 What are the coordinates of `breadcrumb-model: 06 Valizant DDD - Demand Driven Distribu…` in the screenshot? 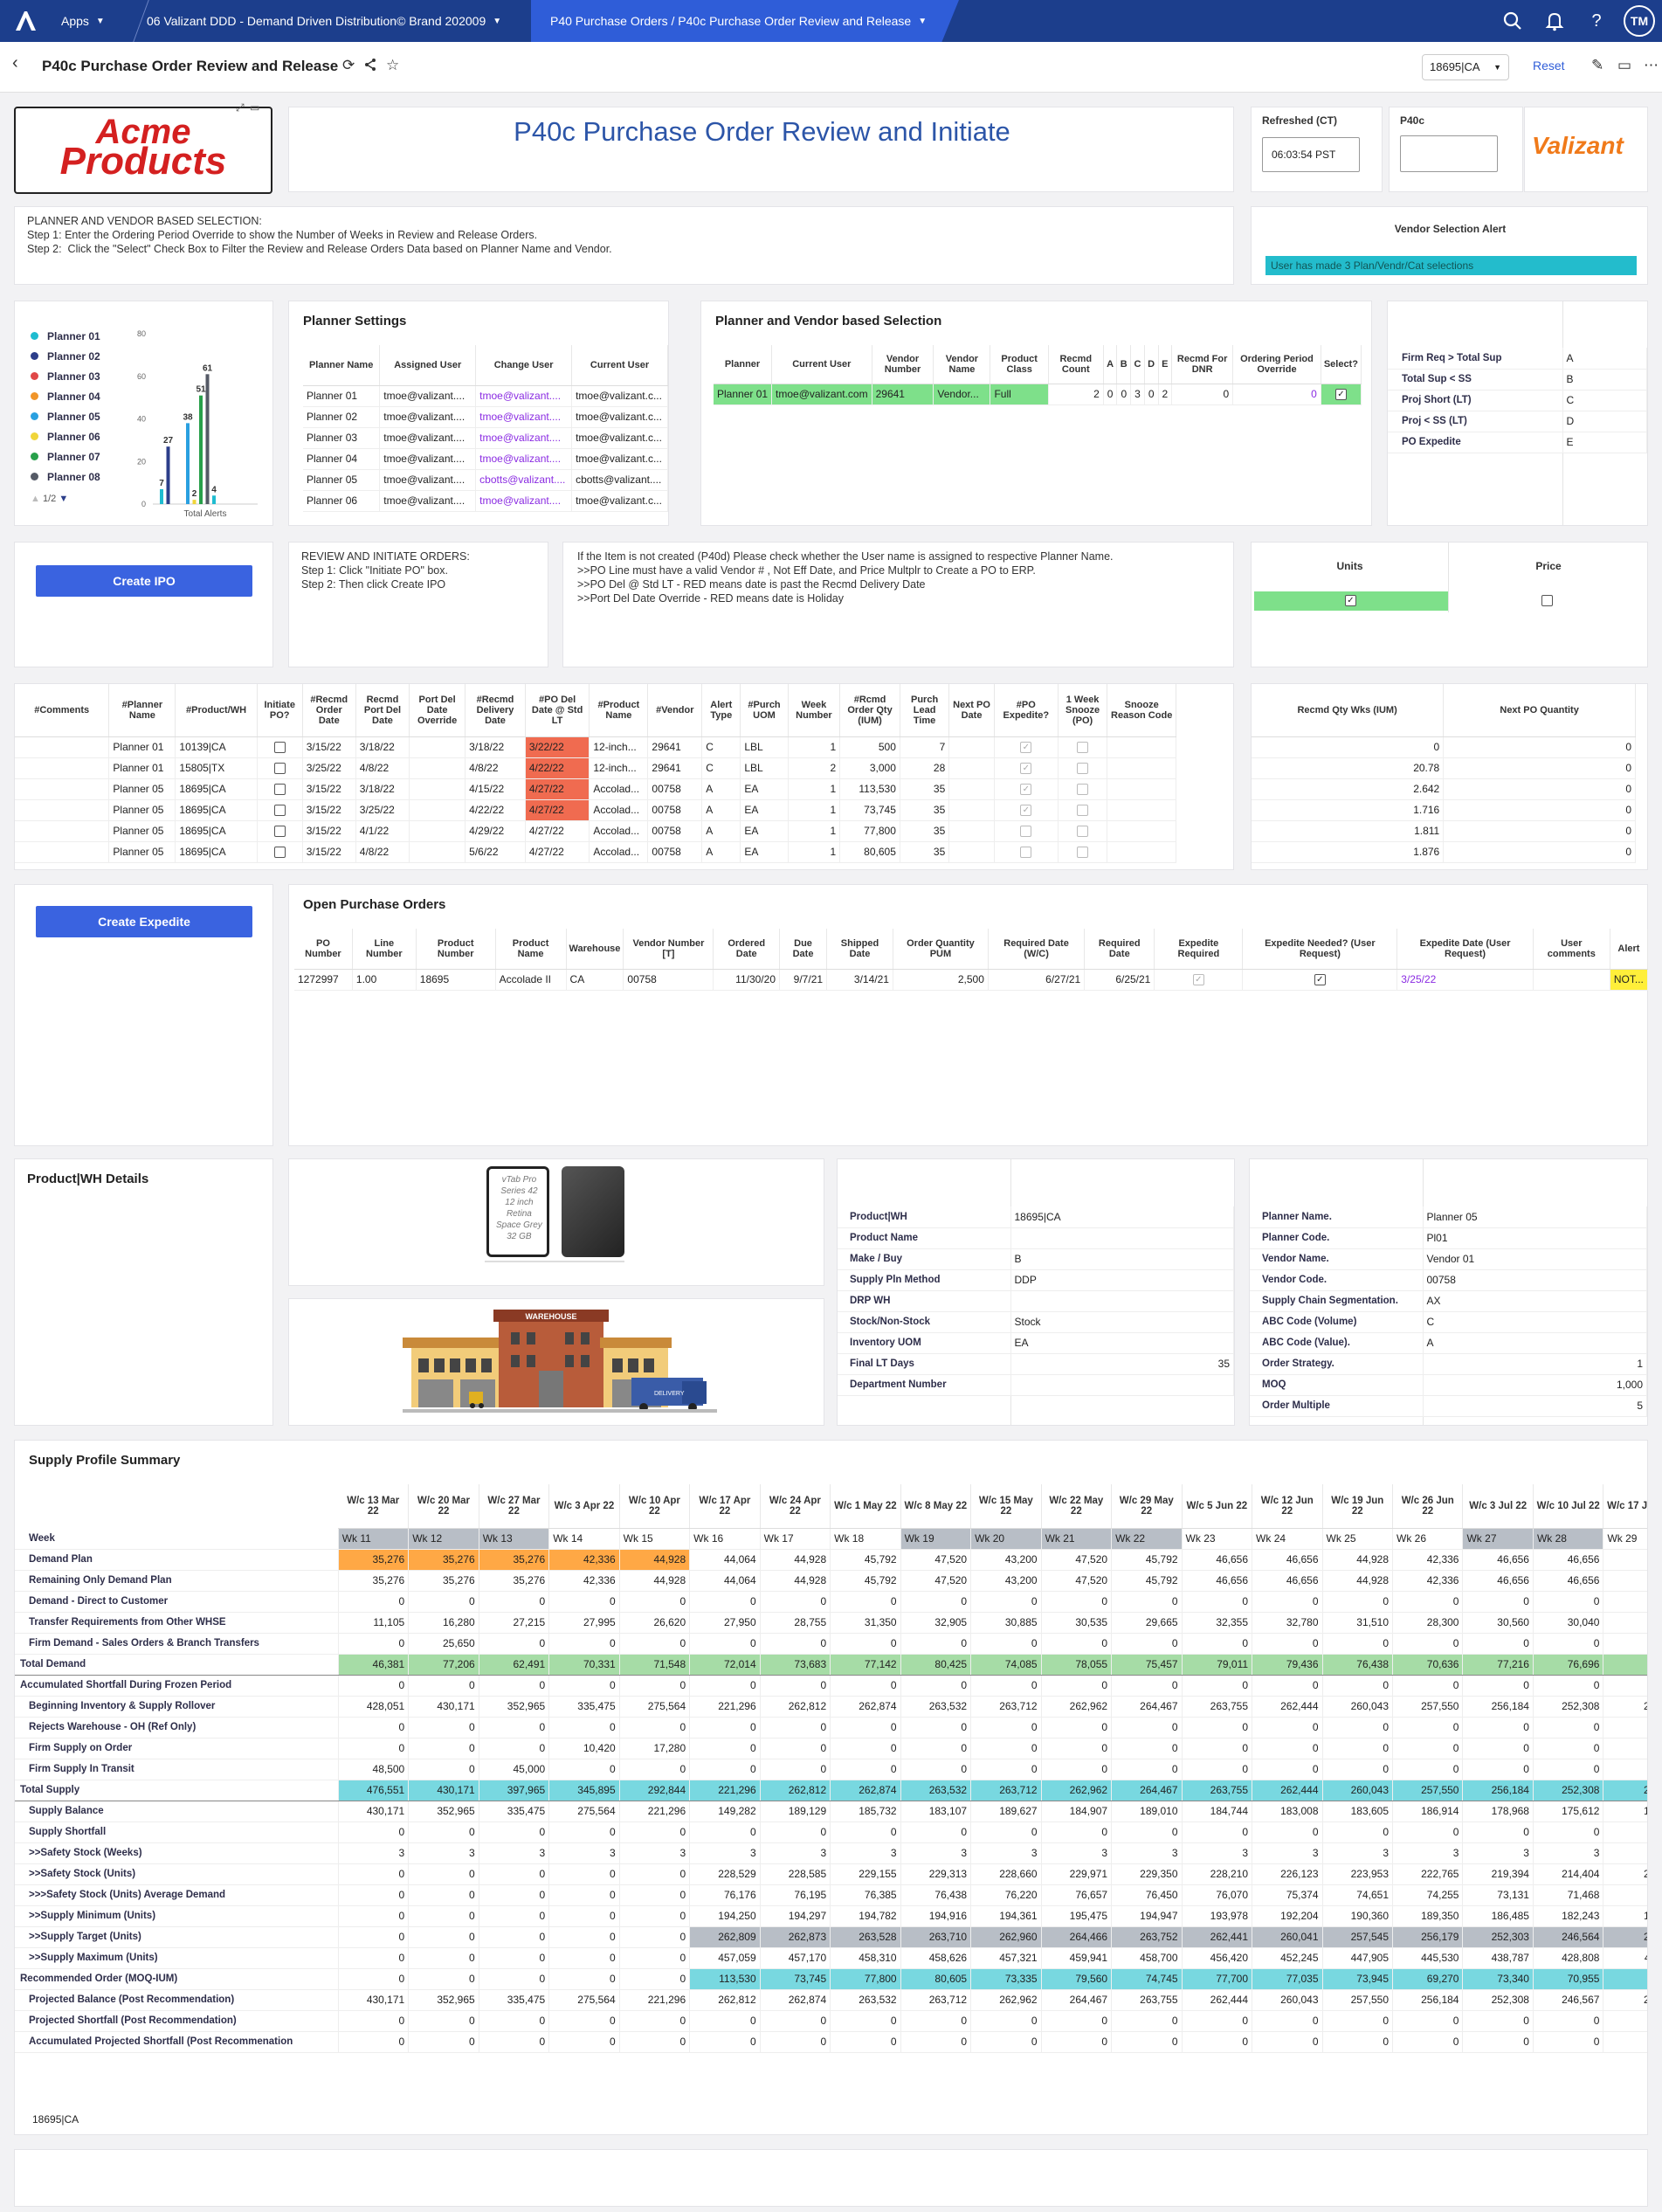 It's located at (324, 21).